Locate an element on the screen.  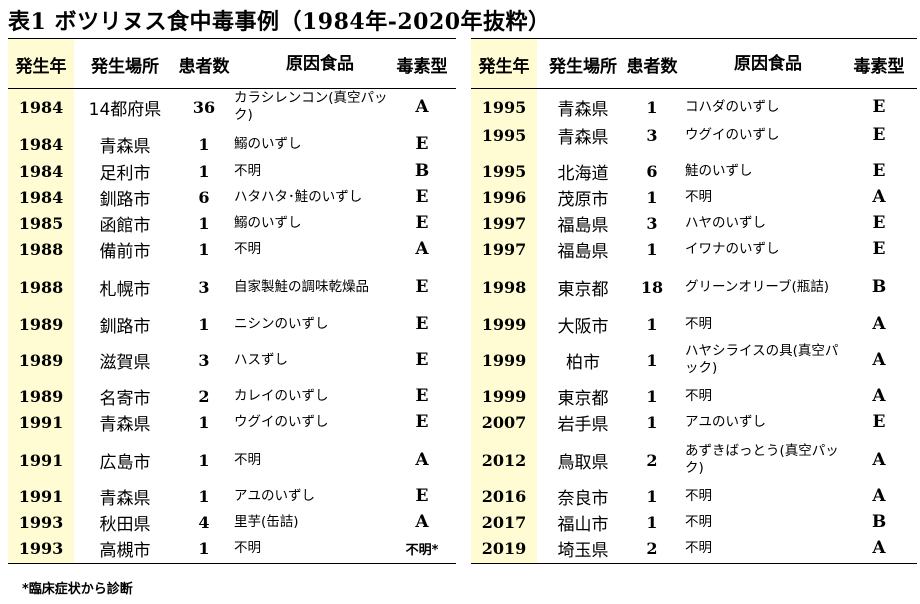
cell-food: 自家製鮭の調味乾燥品 is located at coordinates (301, 286).